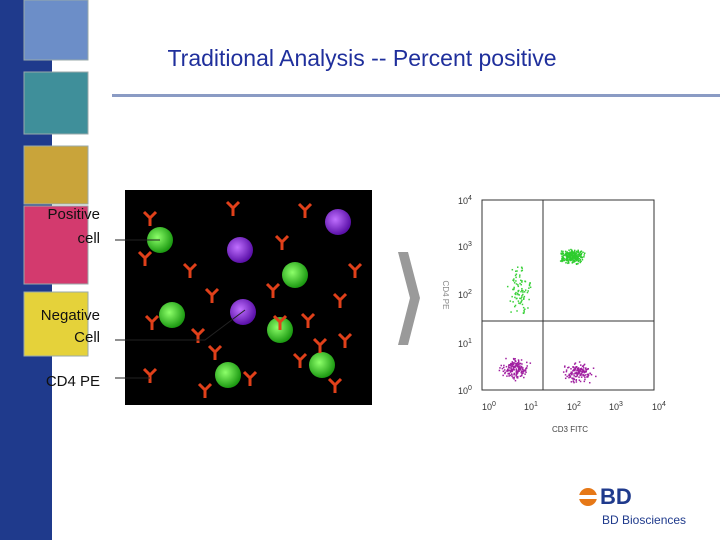 The height and width of the screenshot is (540, 720). I want to click on label: Positive, so click(73, 214).